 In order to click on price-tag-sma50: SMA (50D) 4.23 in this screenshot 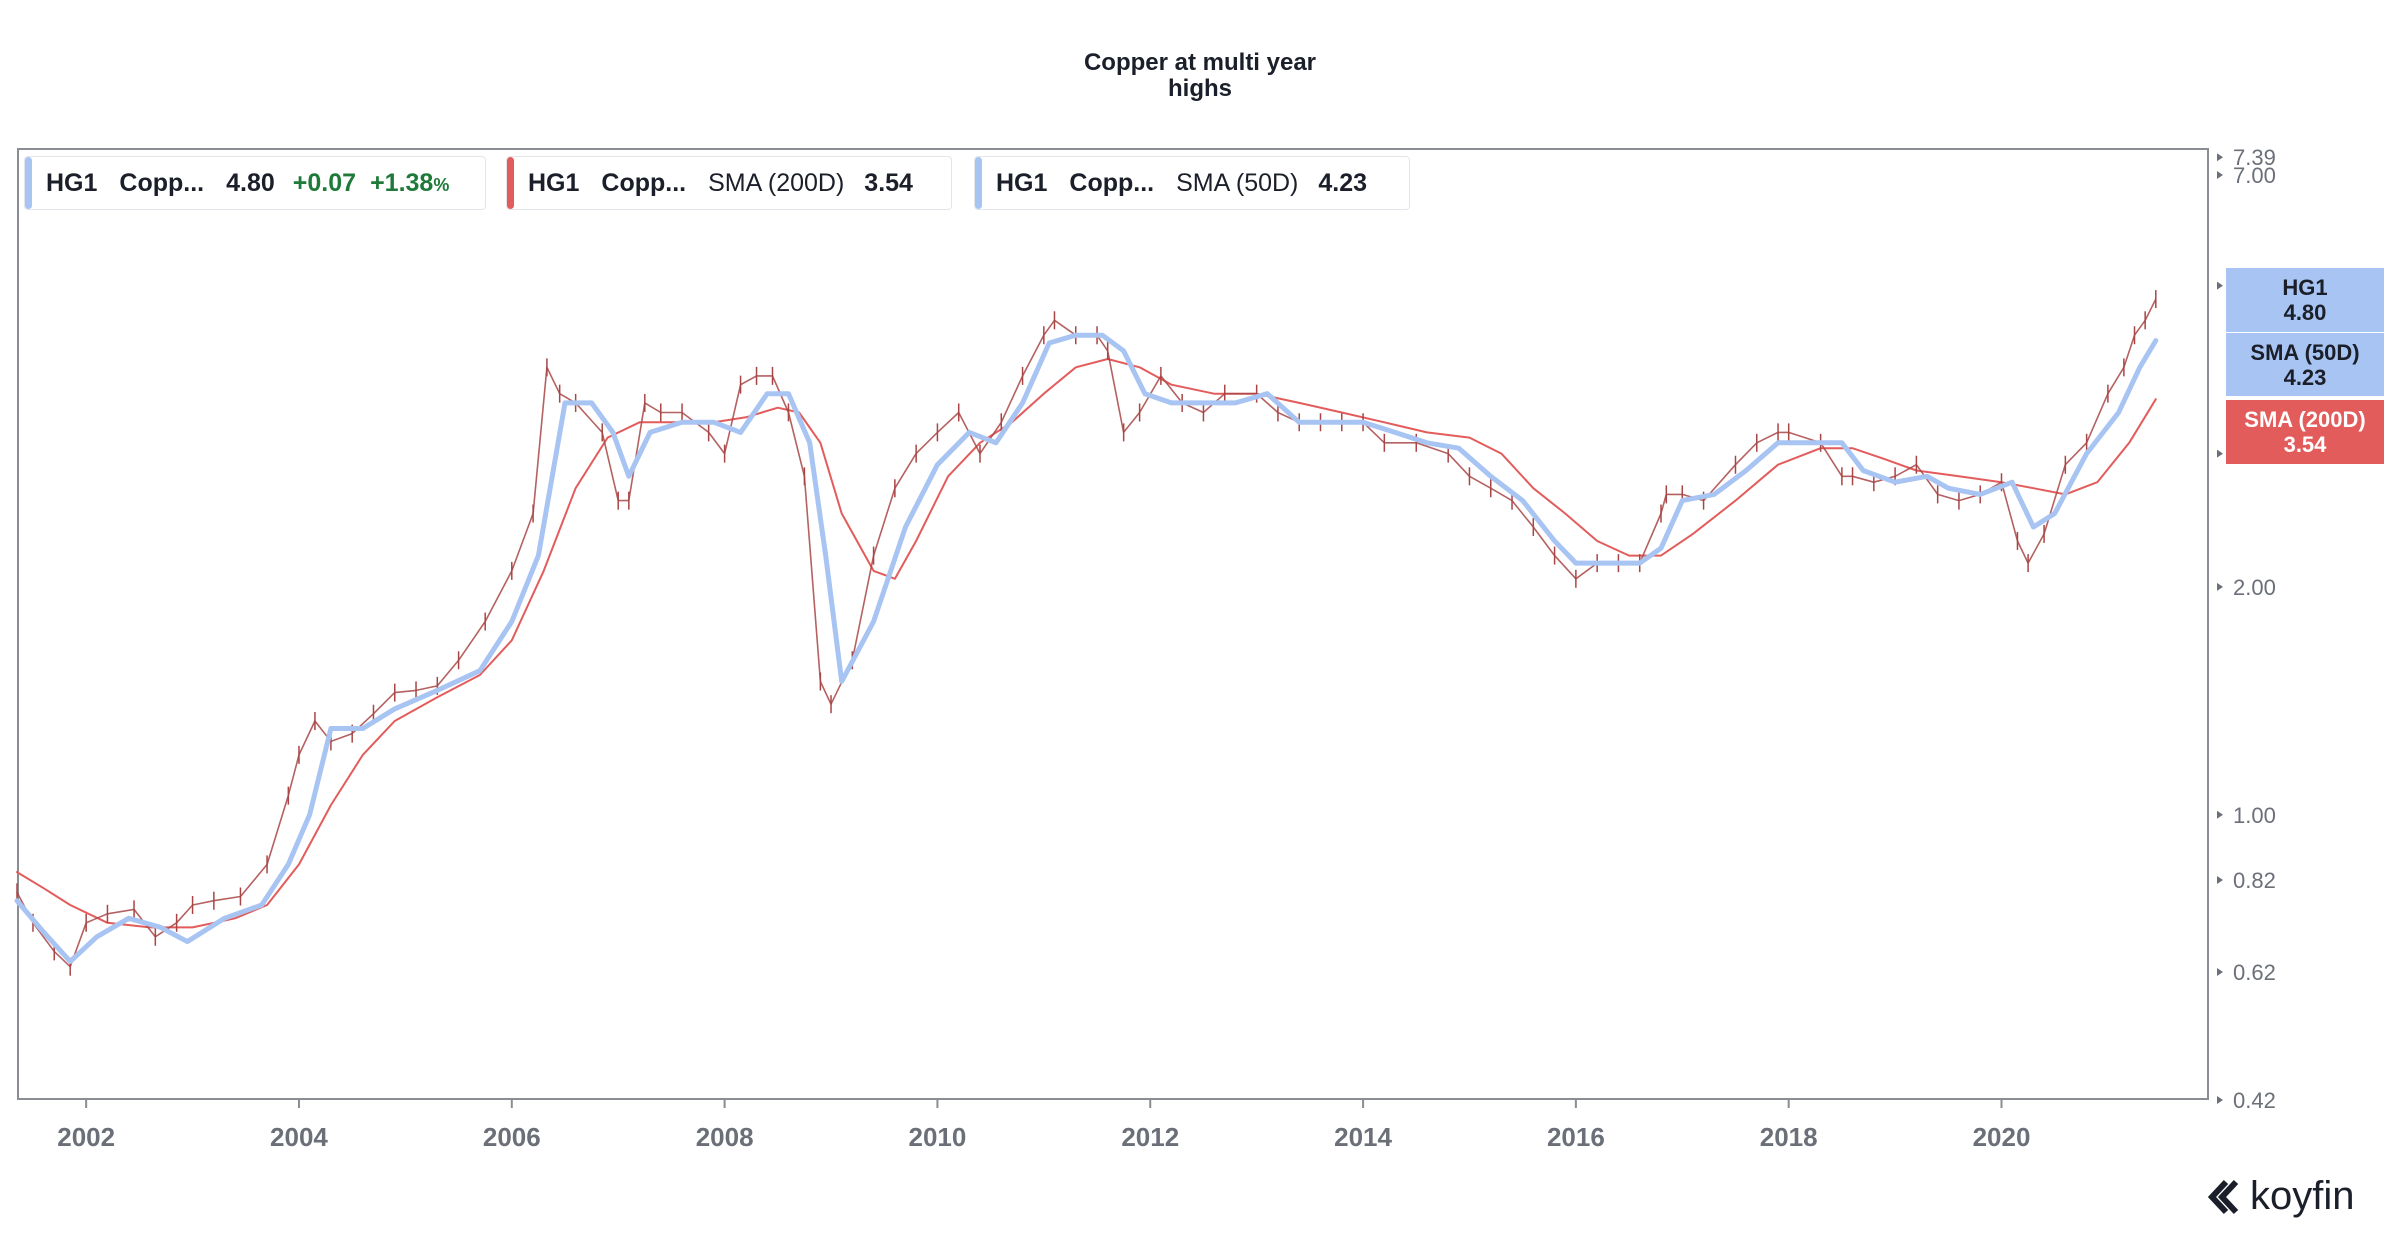, I will do `click(2305, 364)`.